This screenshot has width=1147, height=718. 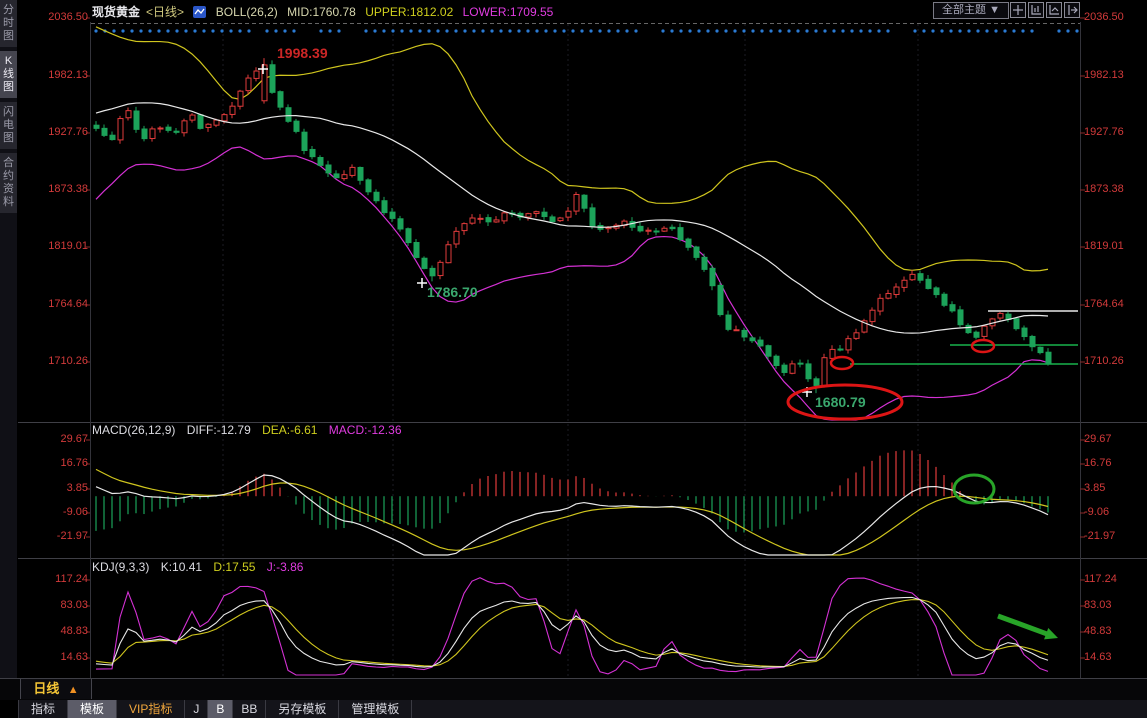 I want to click on macd-diff-value: DIFF:-12.79, so click(x=218, y=430).